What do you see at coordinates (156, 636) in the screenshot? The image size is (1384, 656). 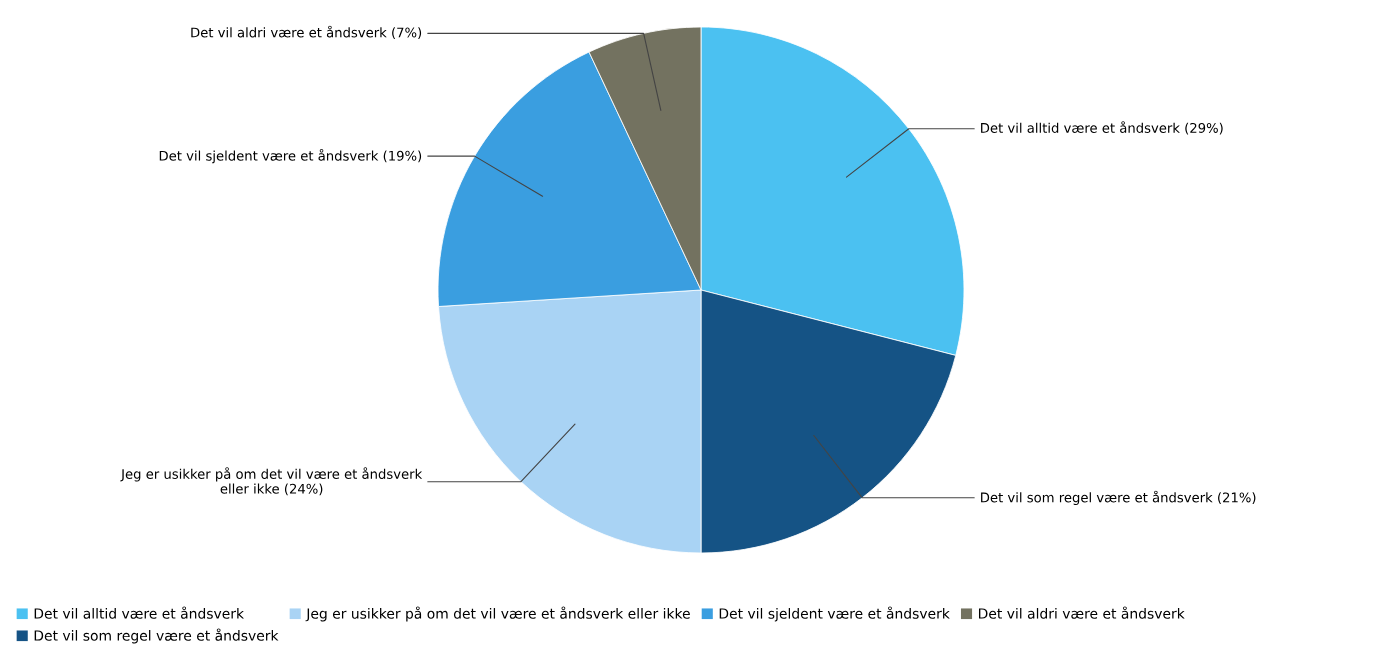 I see `legend-label: Det vil som regel være et åndsverk` at bounding box center [156, 636].